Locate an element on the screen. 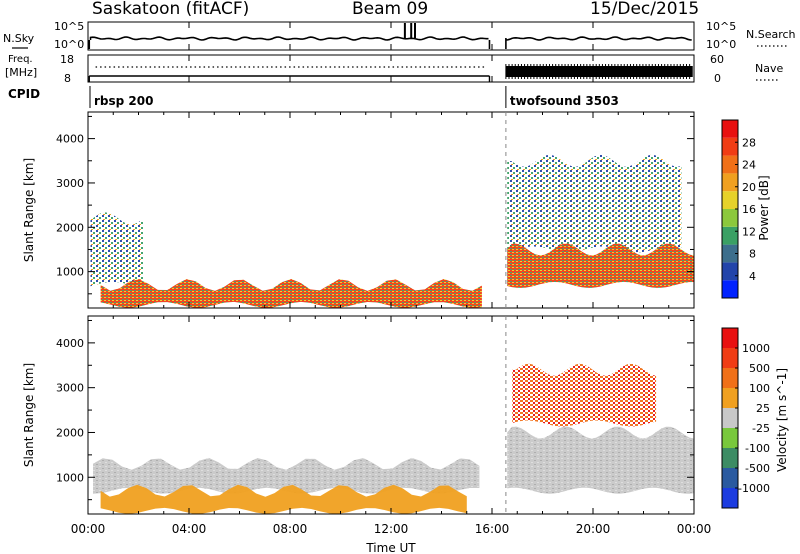 This screenshot has height=554, width=800. nave-tick-top: 60 is located at coordinates (717, 59).